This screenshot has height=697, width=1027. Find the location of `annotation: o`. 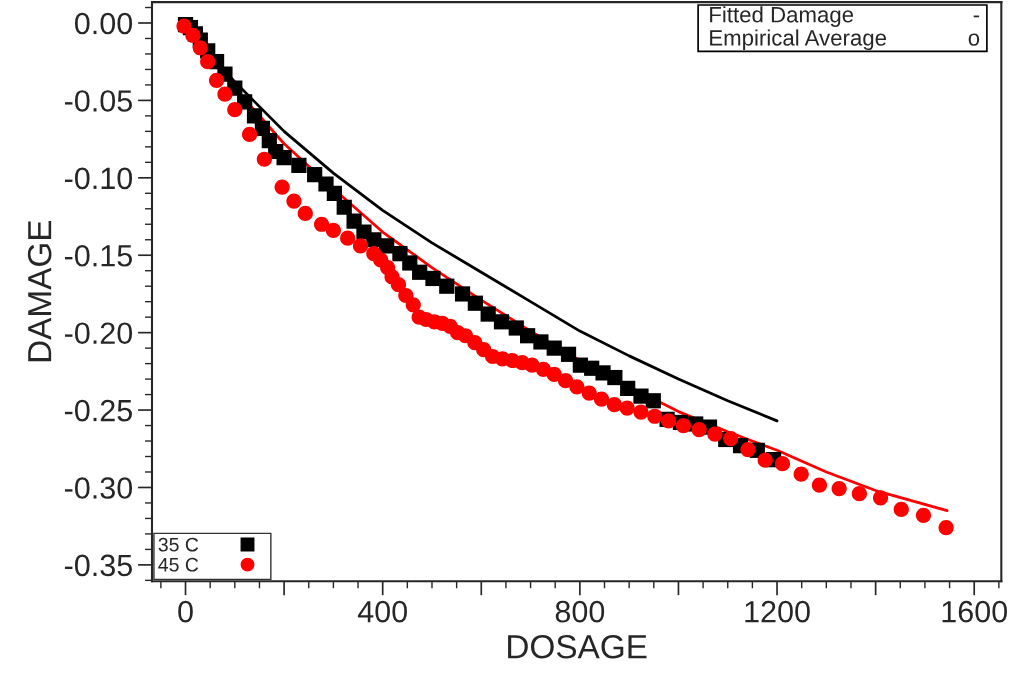

annotation: o is located at coordinates (974, 39).